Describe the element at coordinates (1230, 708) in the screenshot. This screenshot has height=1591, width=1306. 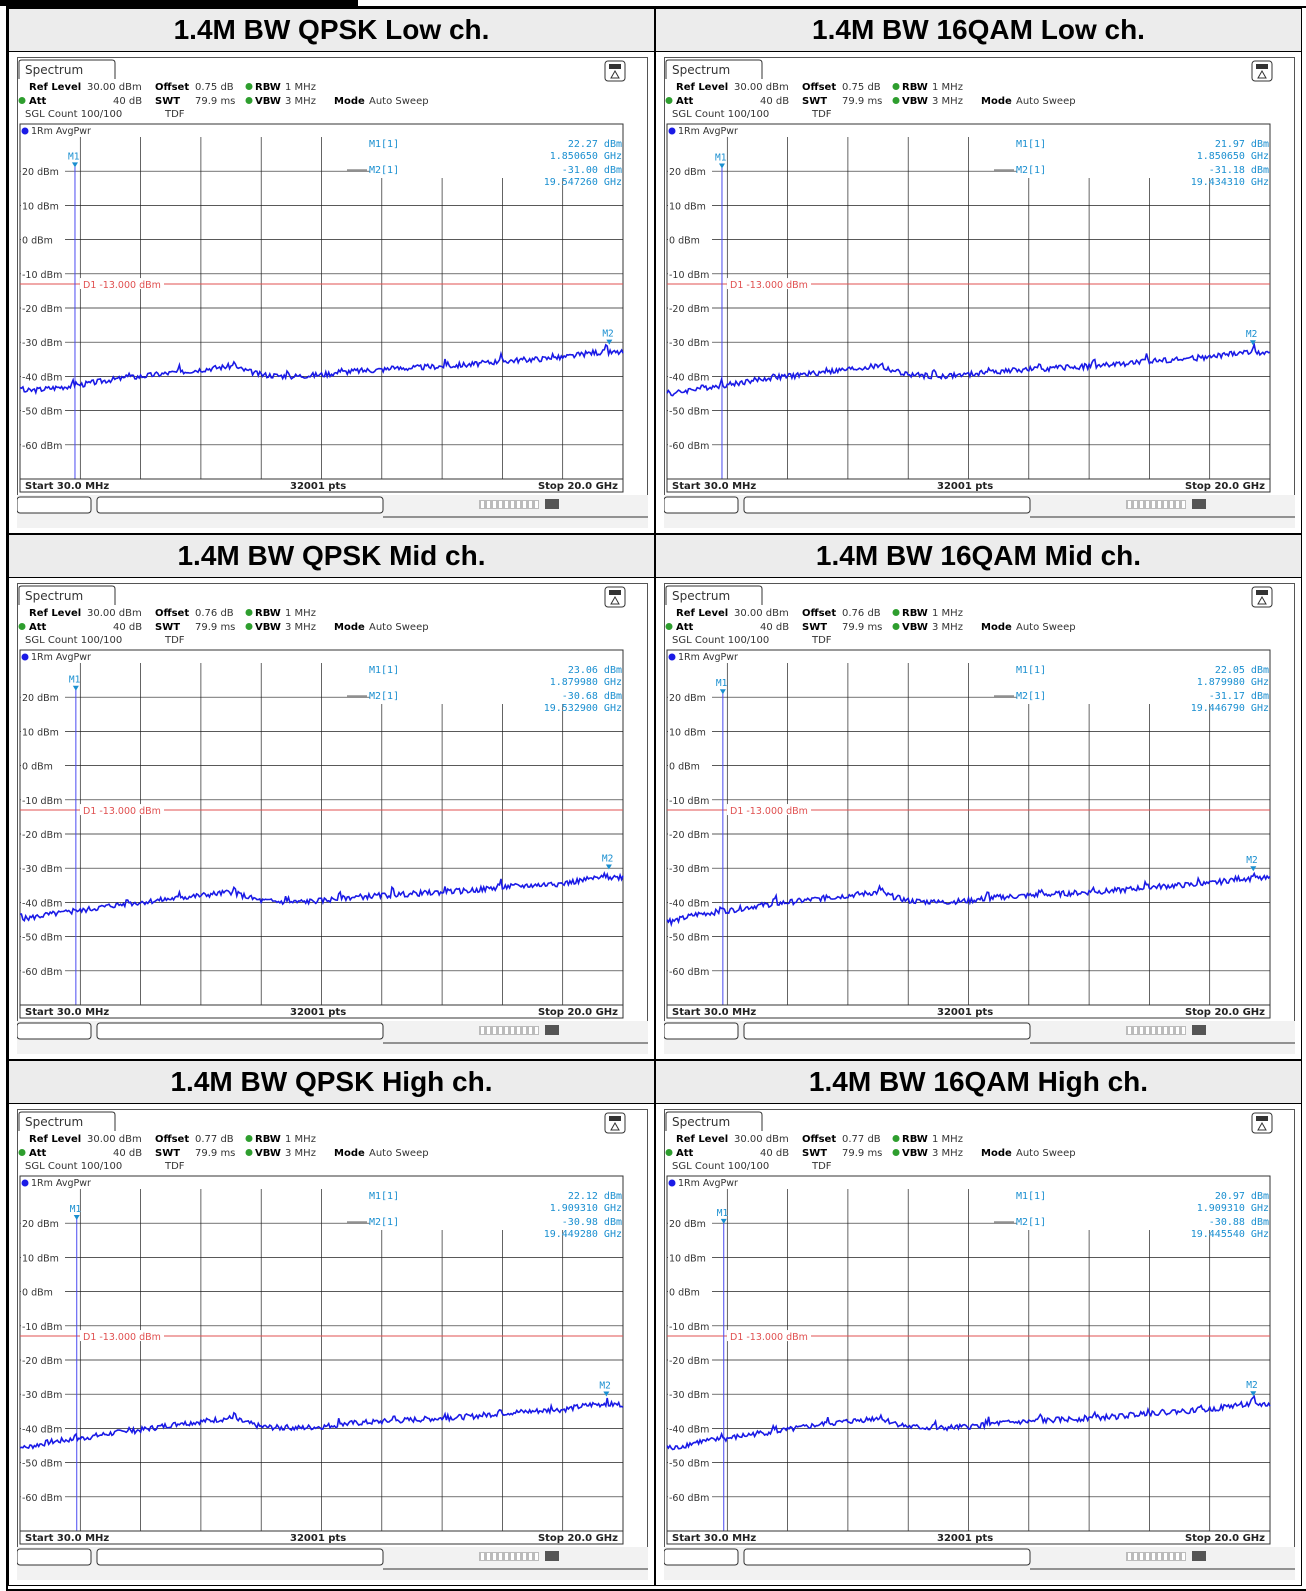
I see `m2-readout-freq: 19.446790 GHz` at that location.